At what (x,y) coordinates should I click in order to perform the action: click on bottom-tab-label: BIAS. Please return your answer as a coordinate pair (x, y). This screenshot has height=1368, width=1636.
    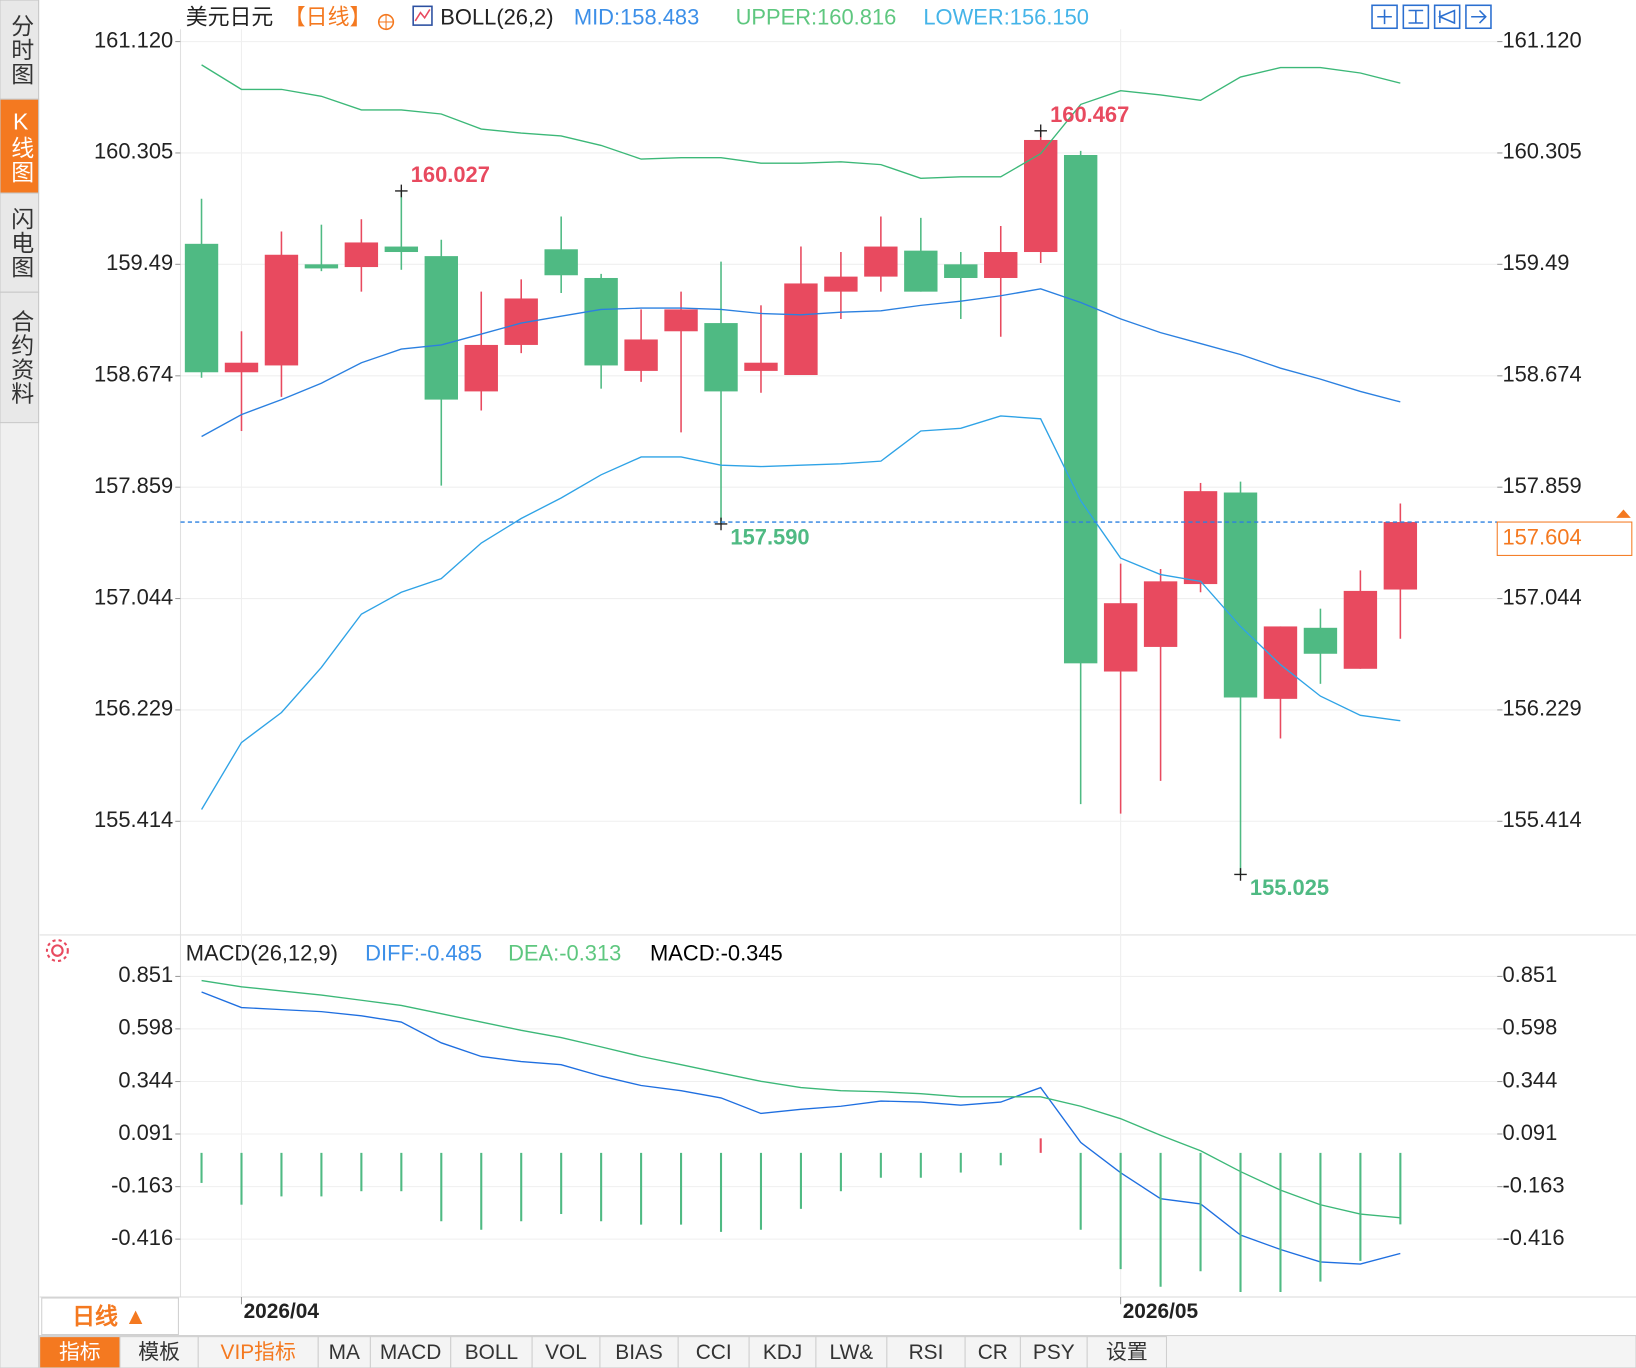
    Looking at the image, I should click on (639, 1352).